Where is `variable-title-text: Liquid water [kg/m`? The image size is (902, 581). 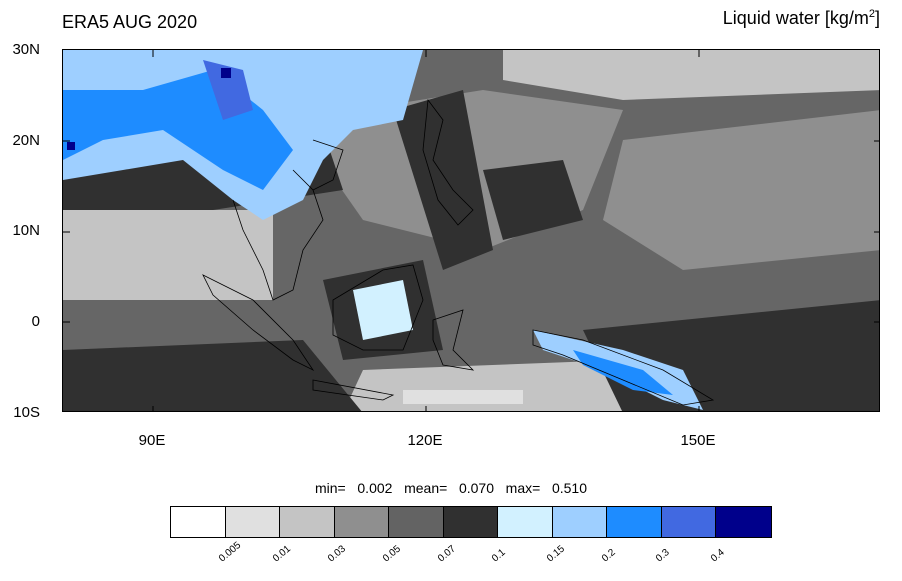
variable-title-text: Liquid water [kg/m is located at coordinates (795, 18).